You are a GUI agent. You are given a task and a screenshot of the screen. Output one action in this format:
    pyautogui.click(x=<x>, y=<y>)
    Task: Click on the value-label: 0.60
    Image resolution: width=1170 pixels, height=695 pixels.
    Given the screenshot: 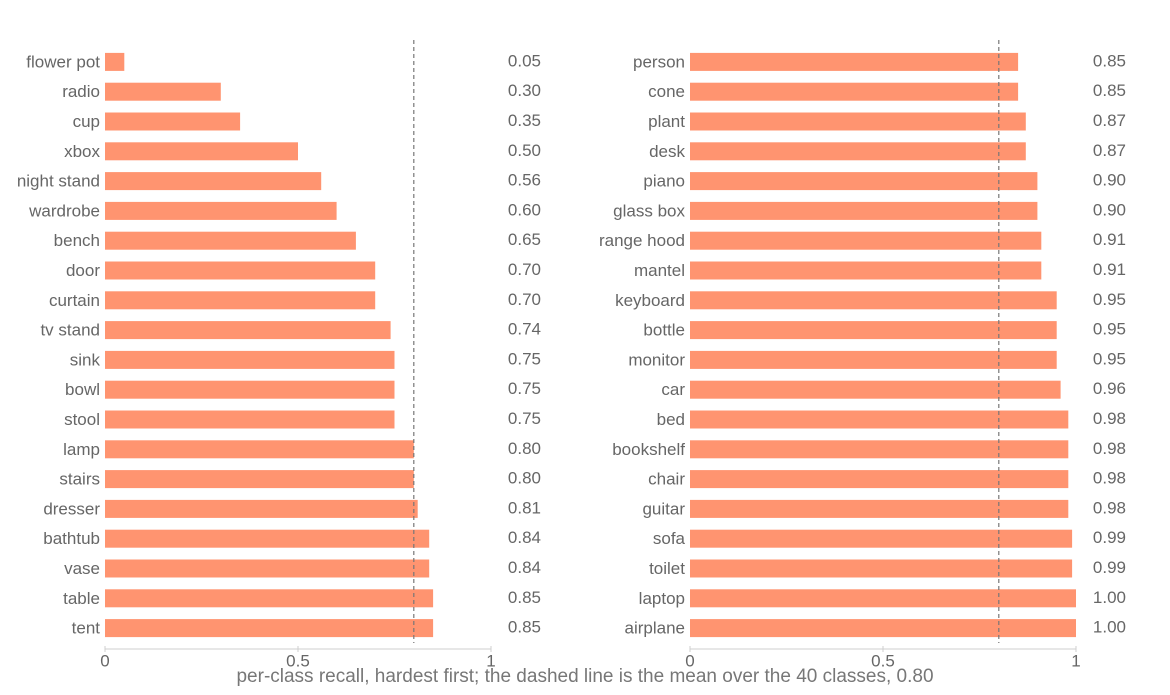 What is the action you would take?
    pyautogui.click(x=524, y=209)
    